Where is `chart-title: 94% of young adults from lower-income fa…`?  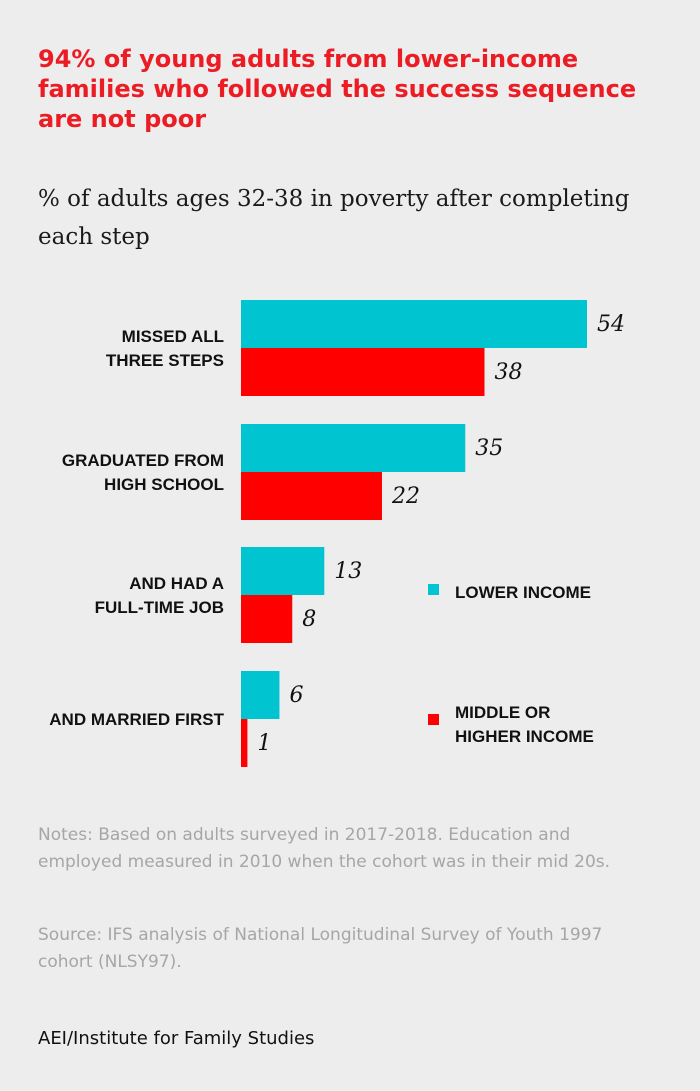 chart-title: 94% of young adults from lower-income fa… is located at coordinates (337, 89).